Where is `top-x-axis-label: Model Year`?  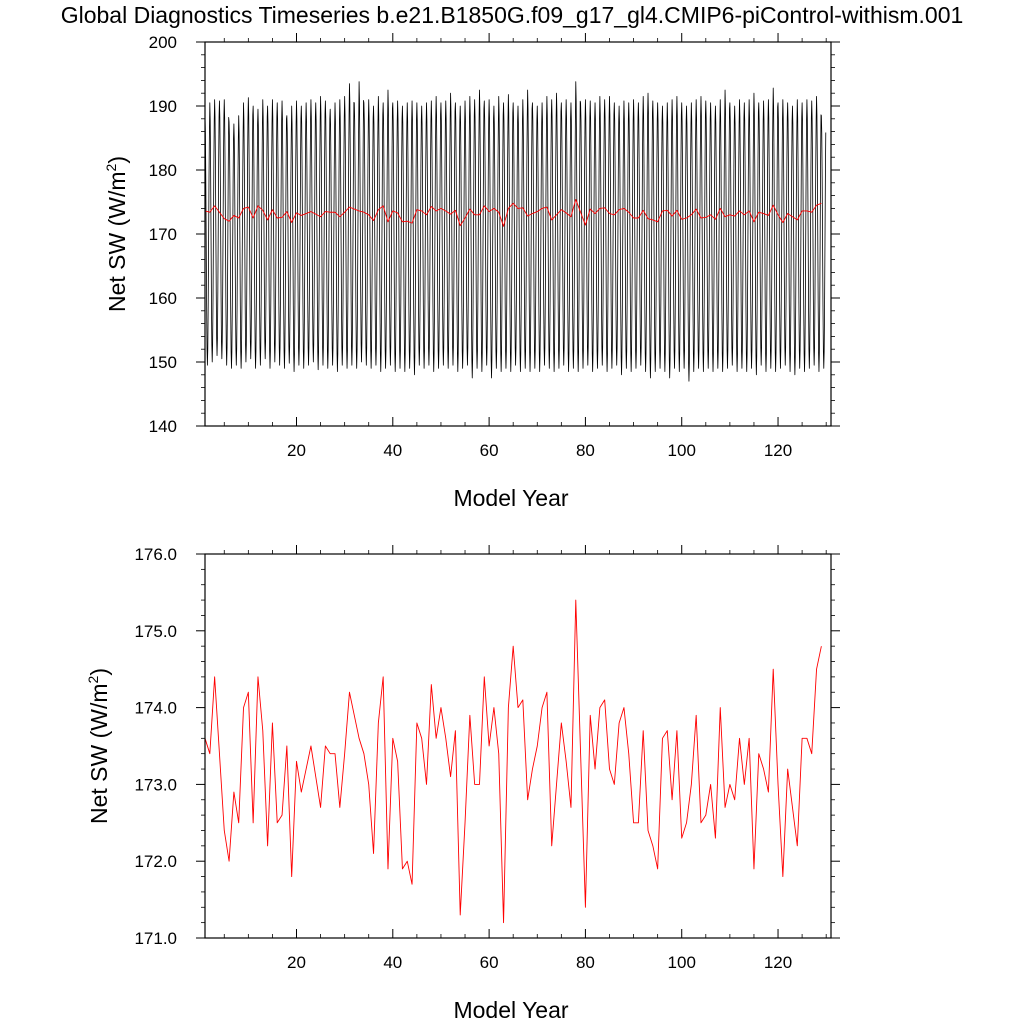 top-x-axis-label: Model Year is located at coordinates (510, 498).